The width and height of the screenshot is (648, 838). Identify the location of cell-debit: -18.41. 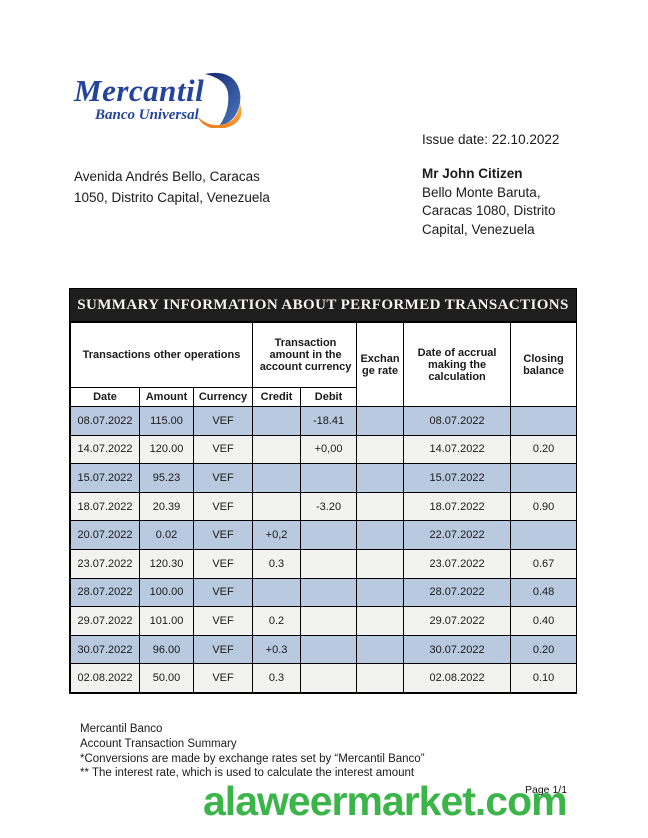
(329, 421).